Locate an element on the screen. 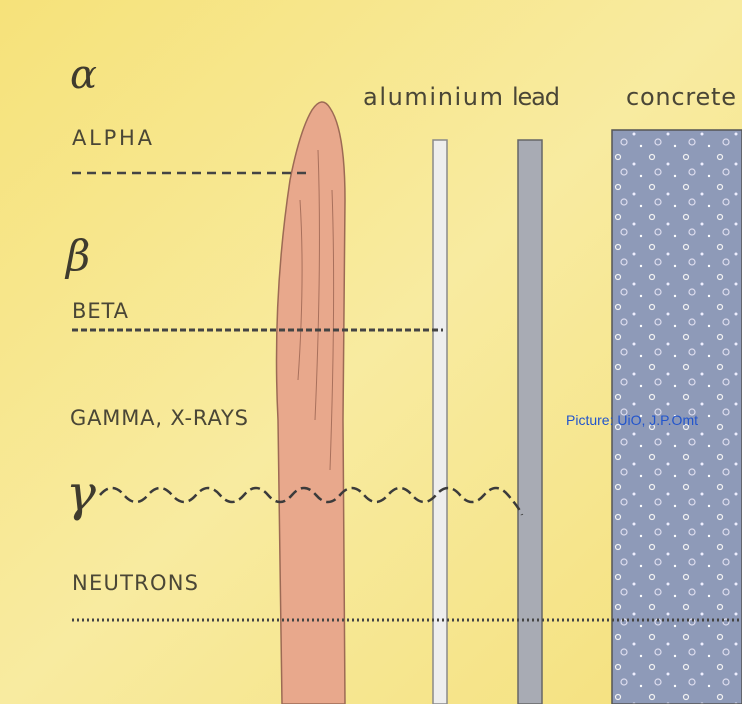 The width and height of the screenshot is (742, 704). hand is located at coordinates (310, 402).